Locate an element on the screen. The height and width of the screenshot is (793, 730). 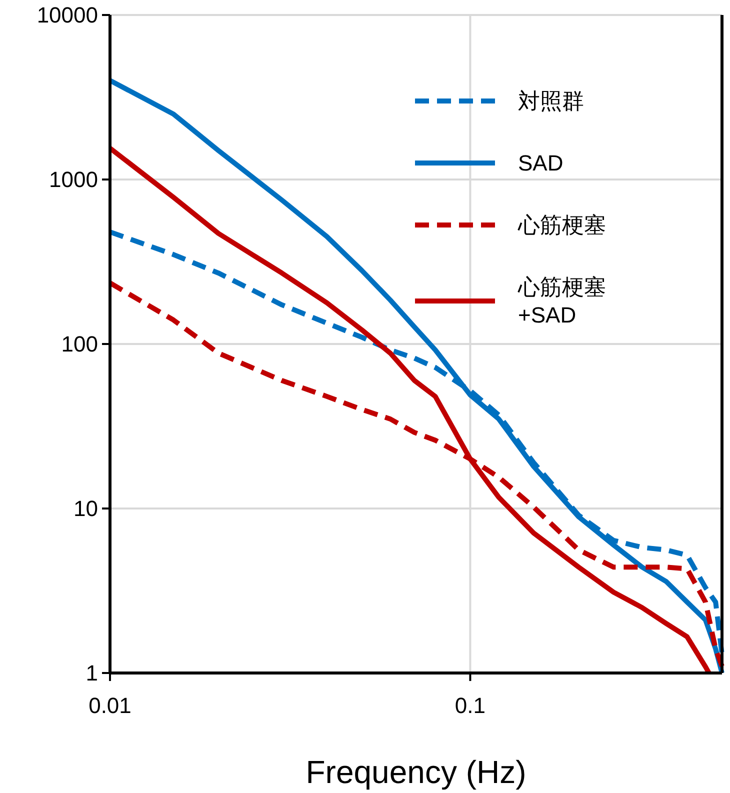
legend-label: SAD is located at coordinates (541, 163).